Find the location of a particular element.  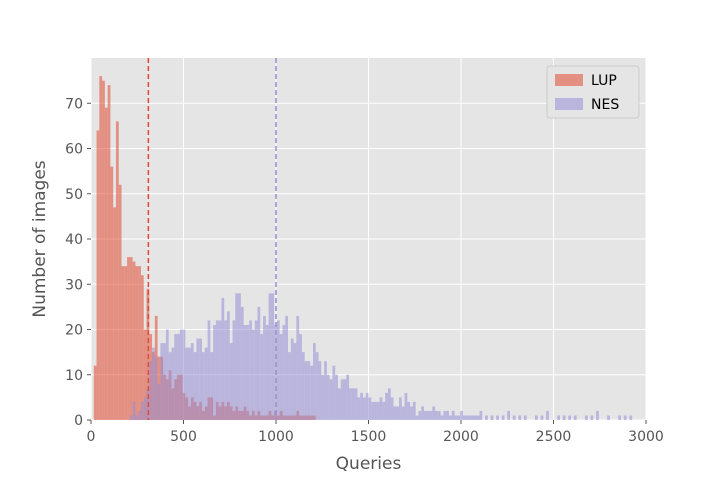

legend-label-lup: LUP is located at coordinates (604, 81).